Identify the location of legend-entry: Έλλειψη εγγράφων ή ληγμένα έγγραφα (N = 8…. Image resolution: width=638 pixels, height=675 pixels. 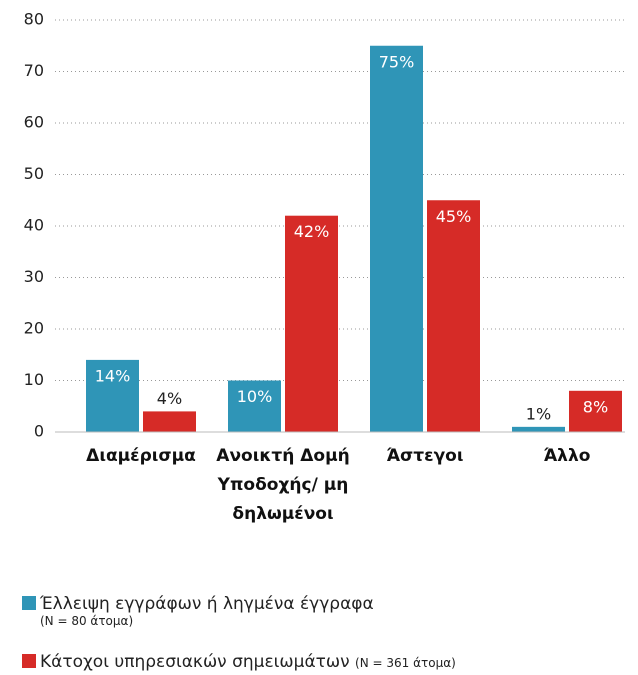
(198, 611).